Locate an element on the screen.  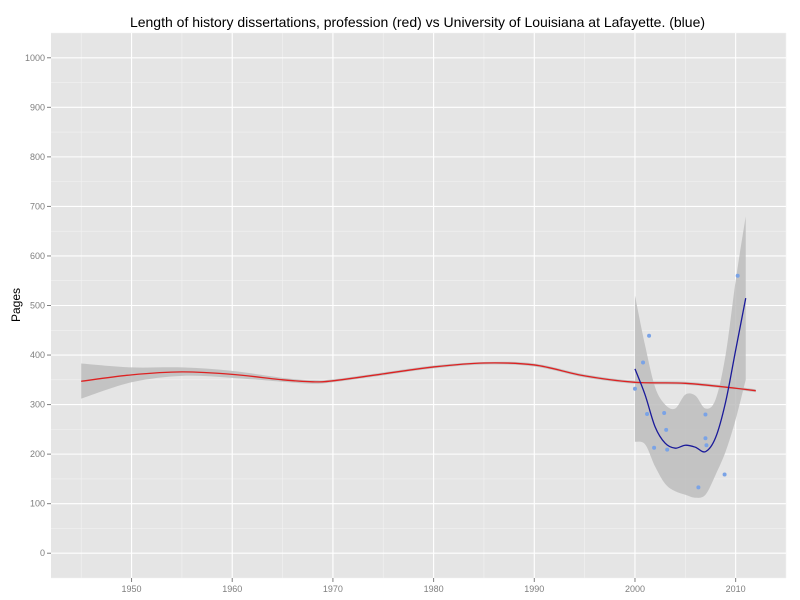
y-tick-label: 300 is located at coordinates (37, 405).